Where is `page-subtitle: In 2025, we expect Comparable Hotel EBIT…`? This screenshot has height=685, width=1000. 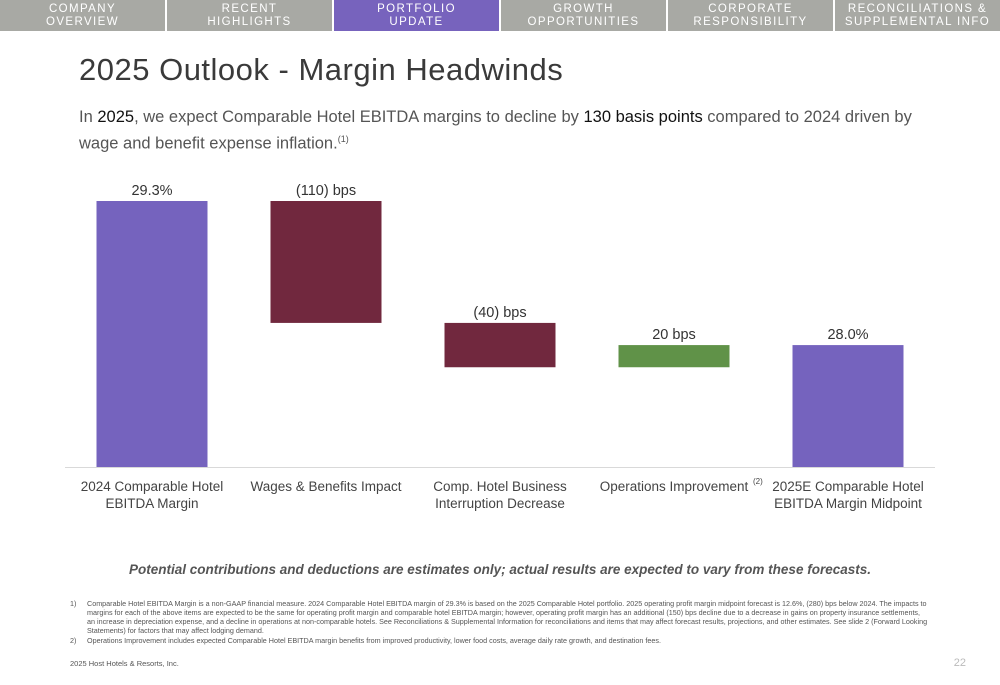
page-subtitle: In 2025, we expect Comparable Hotel EBIT… is located at coordinates (509, 130).